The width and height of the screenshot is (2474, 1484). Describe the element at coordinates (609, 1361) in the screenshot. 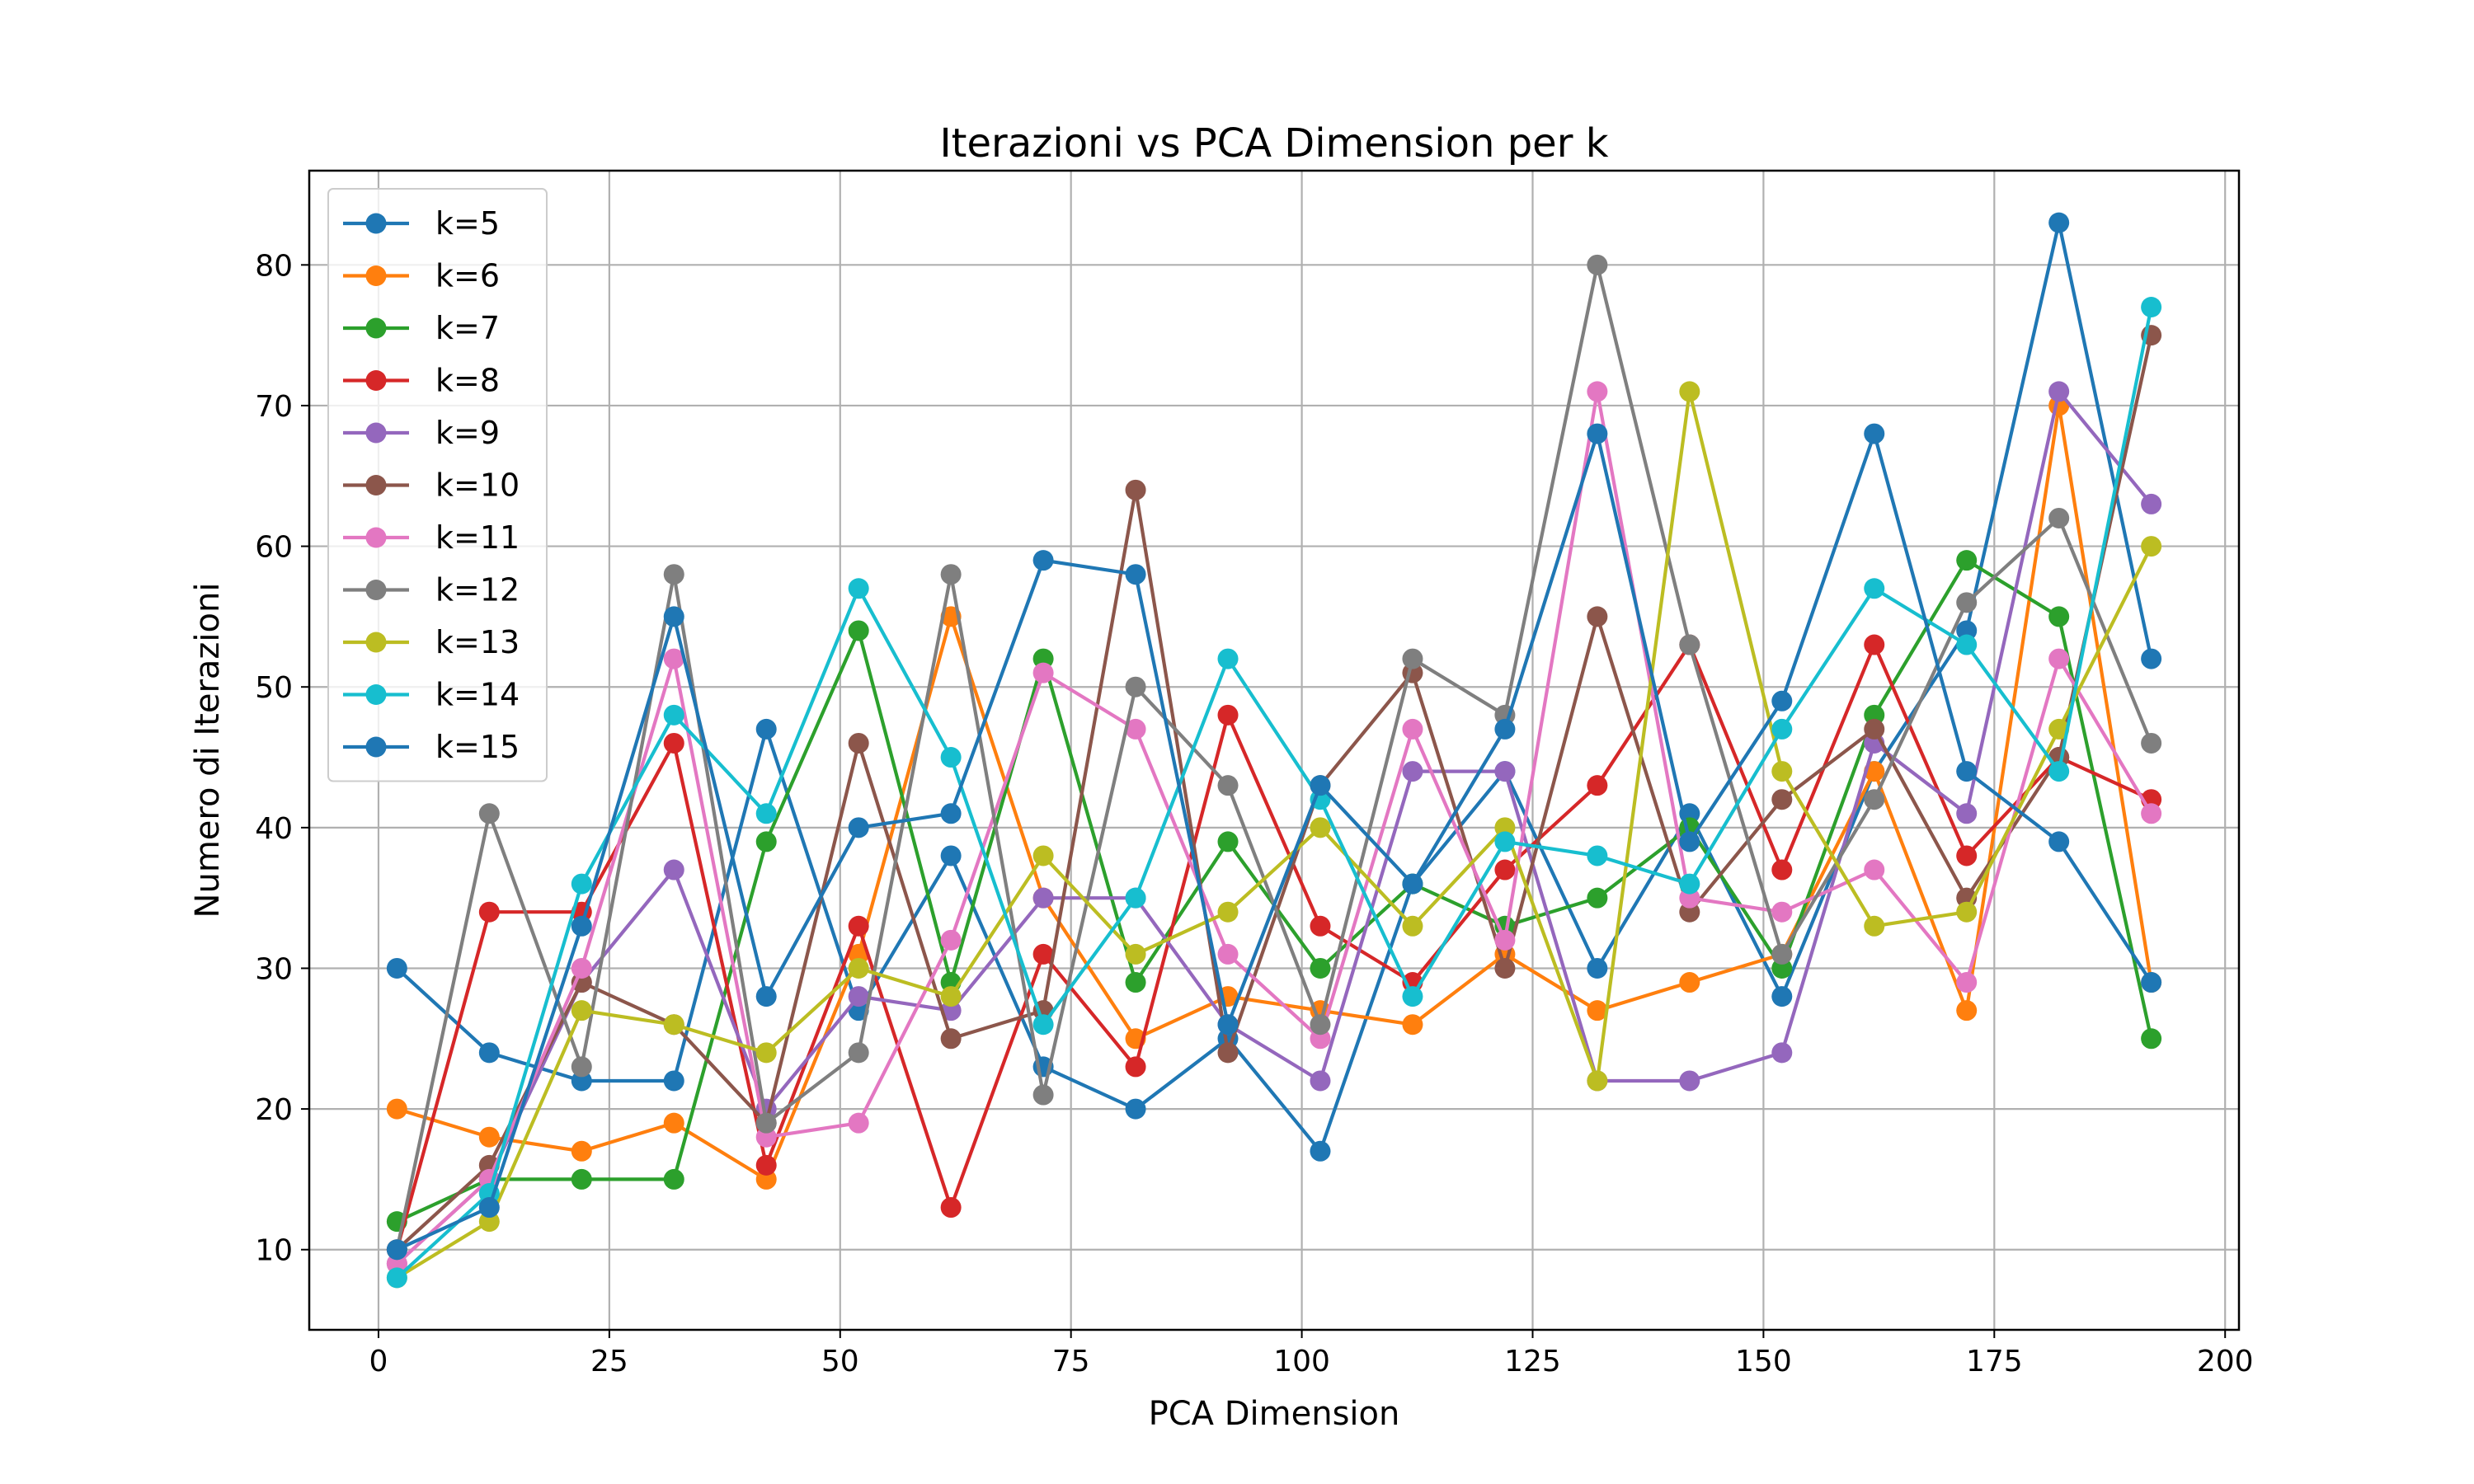

I see `x-tick-label: 25` at that location.